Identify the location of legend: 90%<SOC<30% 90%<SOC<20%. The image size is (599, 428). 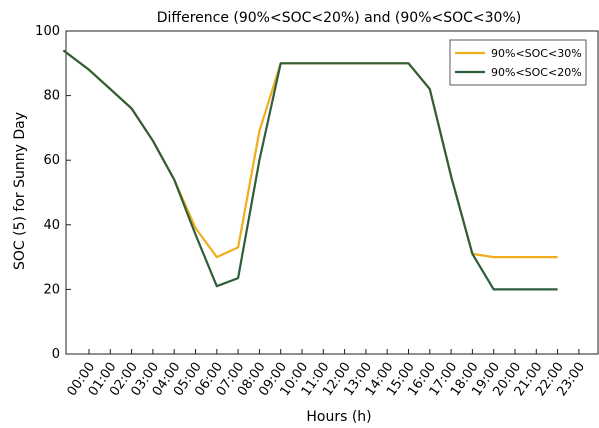
(518, 62).